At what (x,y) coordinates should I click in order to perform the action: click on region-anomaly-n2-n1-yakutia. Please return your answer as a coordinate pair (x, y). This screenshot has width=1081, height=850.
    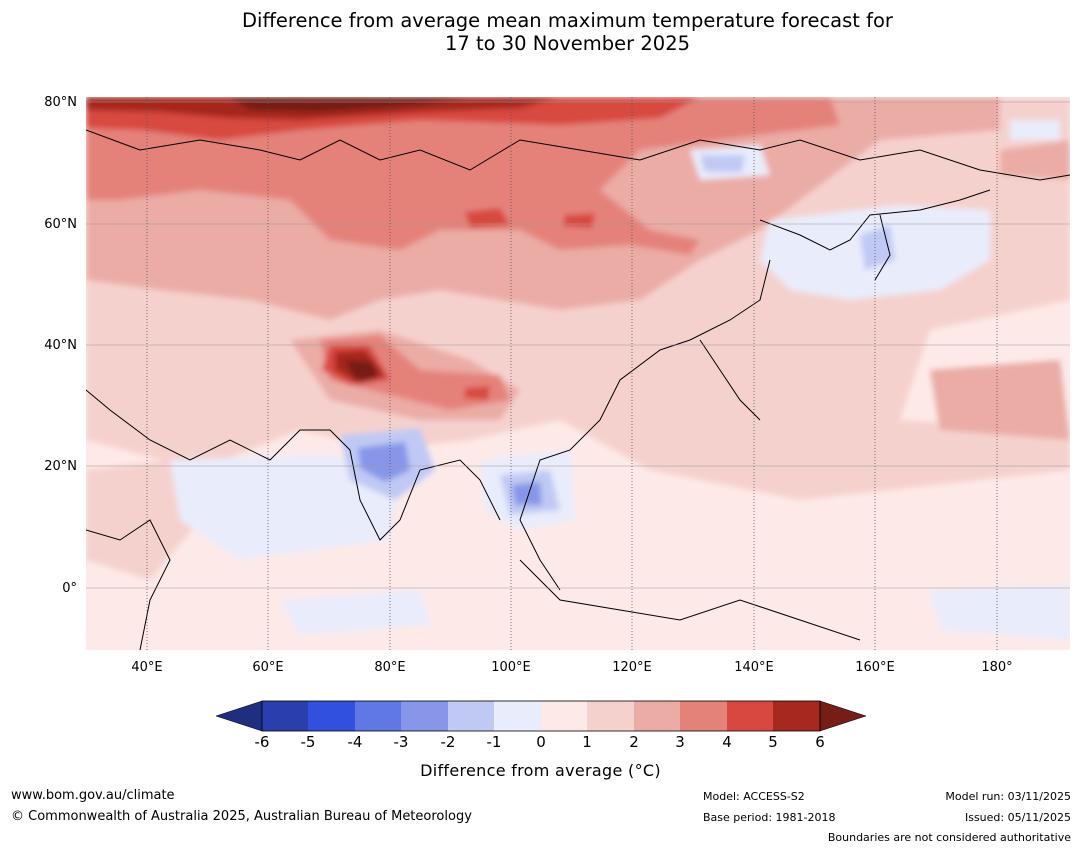
    Looking at the image, I should click on (722, 163).